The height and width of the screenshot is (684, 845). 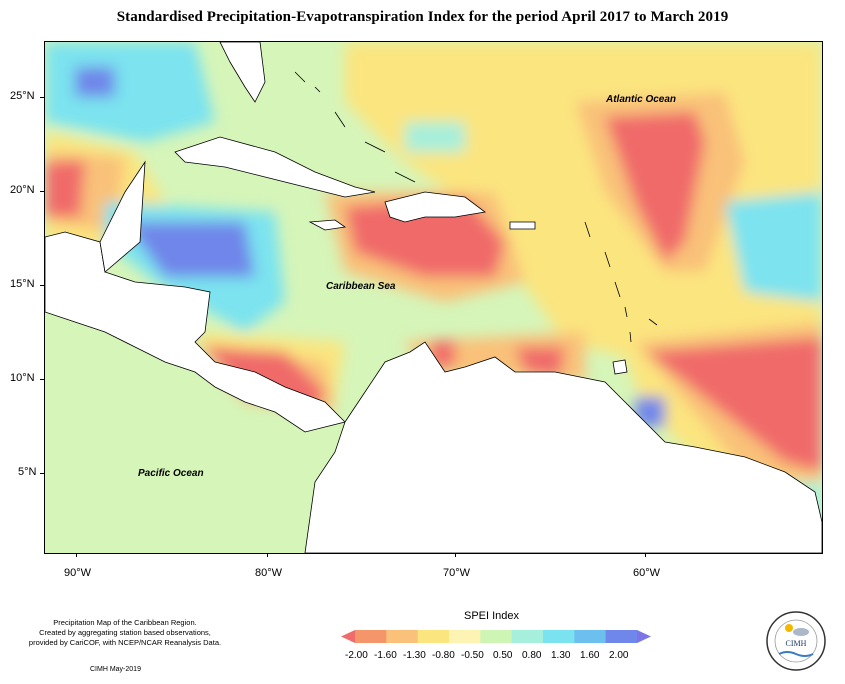 What do you see at coordinates (22, 284) in the screenshot?
I see `lat-label-15n: 15°N` at bounding box center [22, 284].